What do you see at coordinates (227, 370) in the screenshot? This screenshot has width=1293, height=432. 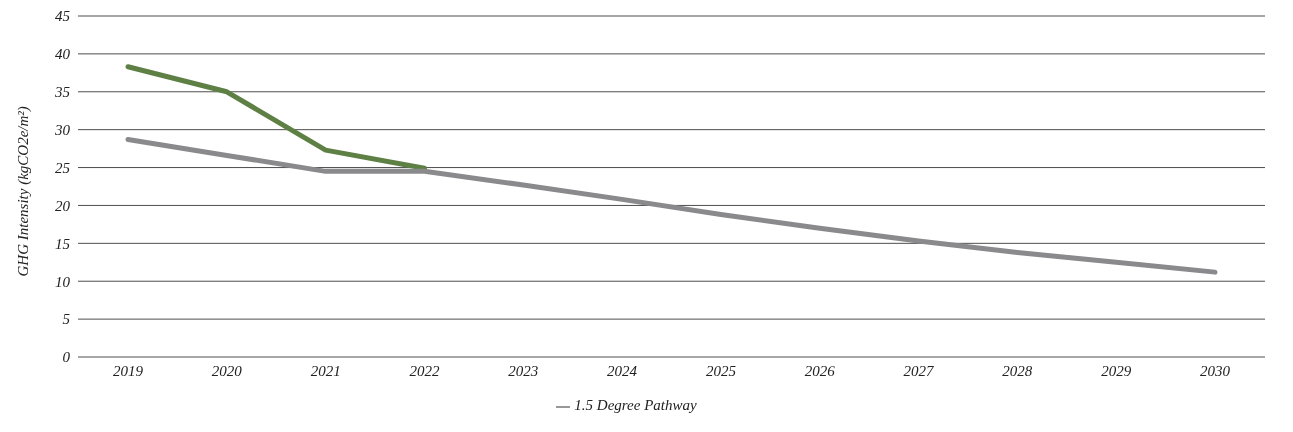 I see `x-tick-label: 2020` at bounding box center [227, 370].